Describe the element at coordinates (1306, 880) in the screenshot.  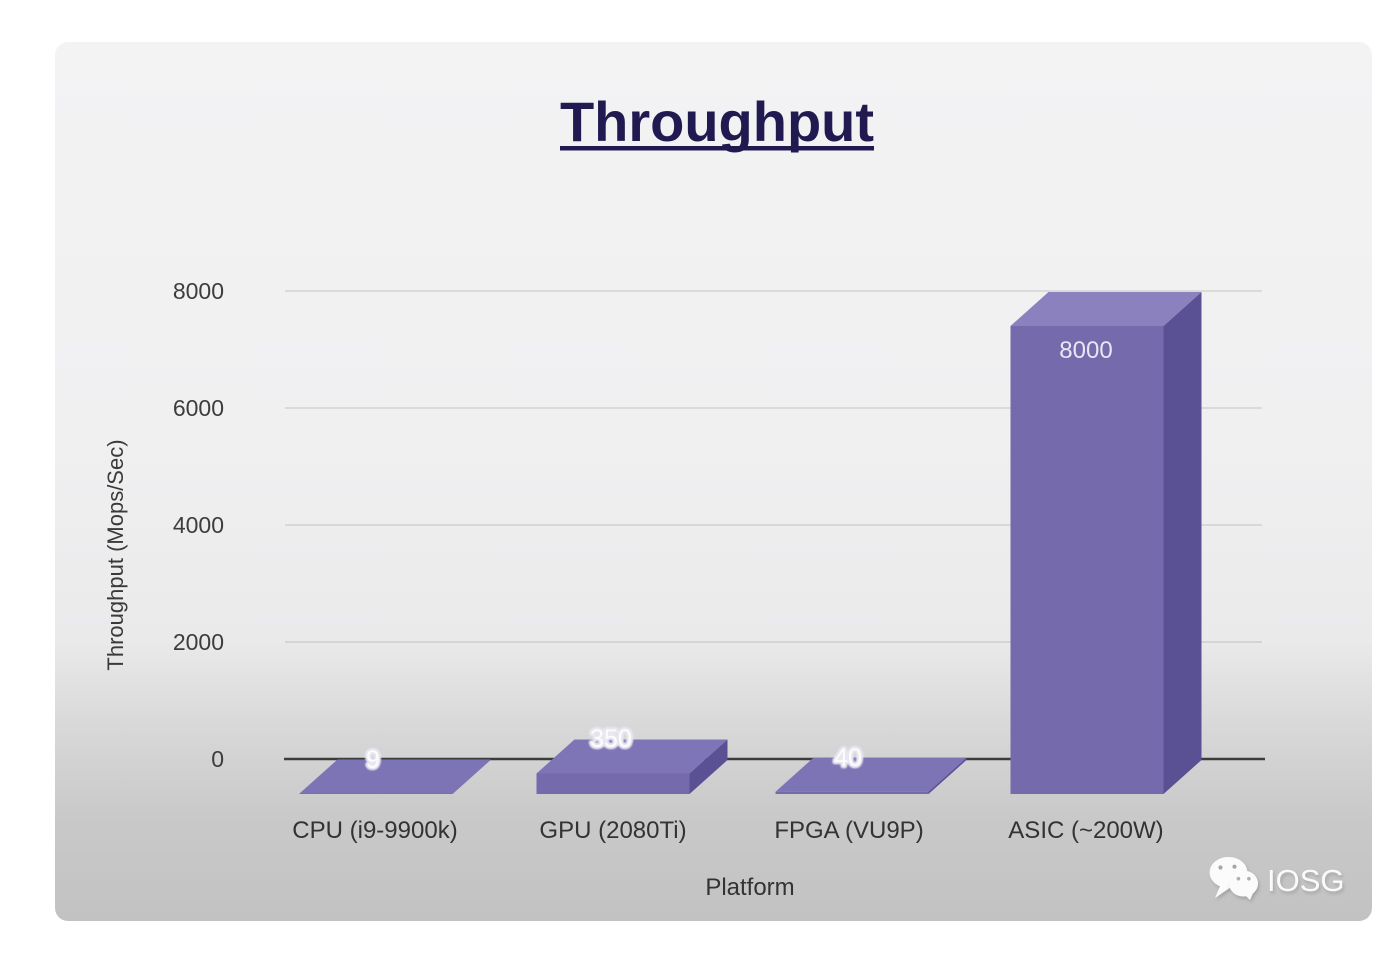
I see `svg-text: IOSG` at that location.